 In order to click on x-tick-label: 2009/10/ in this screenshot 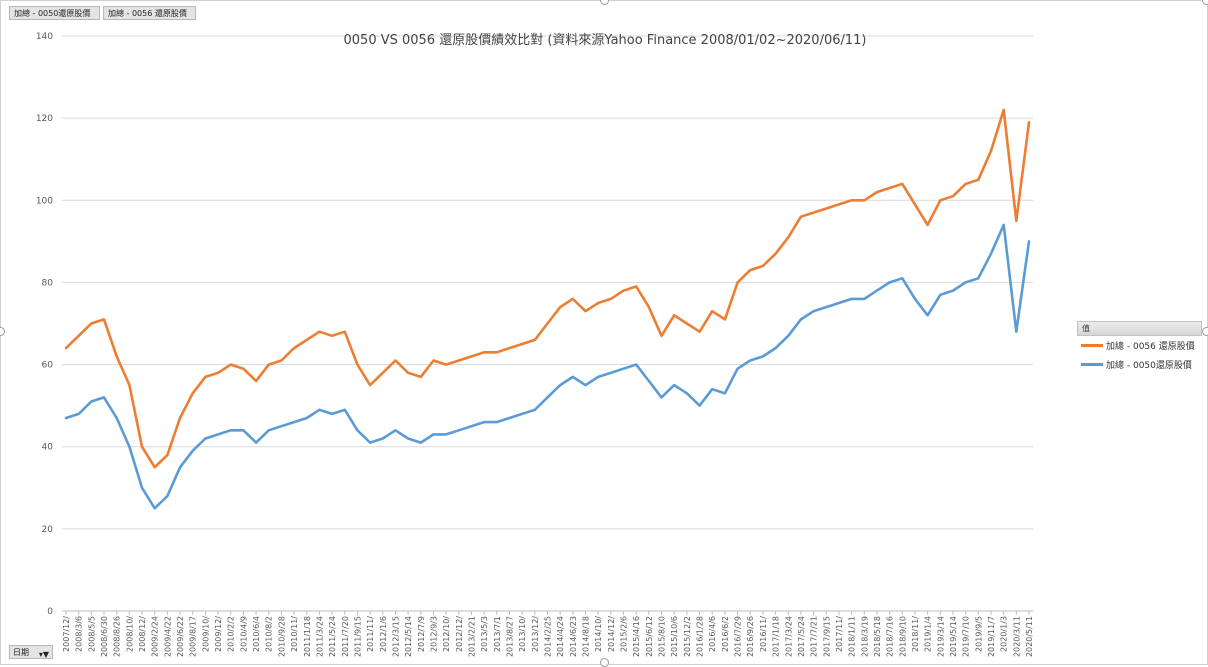, I will do `click(205, 634)`.